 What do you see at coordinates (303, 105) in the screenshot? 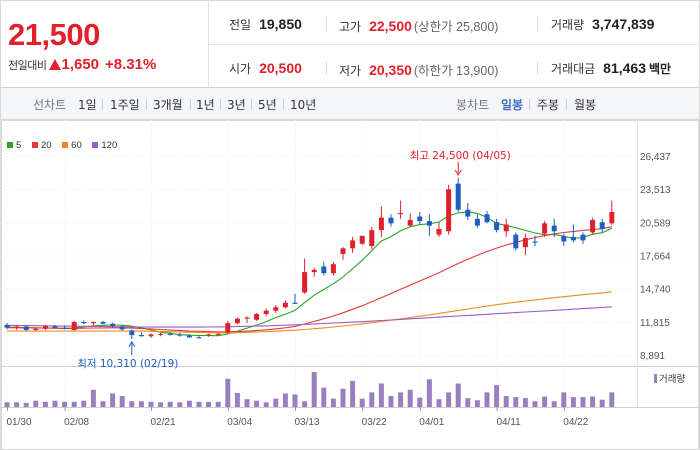
I see `period-10y: 10년` at bounding box center [303, 105].